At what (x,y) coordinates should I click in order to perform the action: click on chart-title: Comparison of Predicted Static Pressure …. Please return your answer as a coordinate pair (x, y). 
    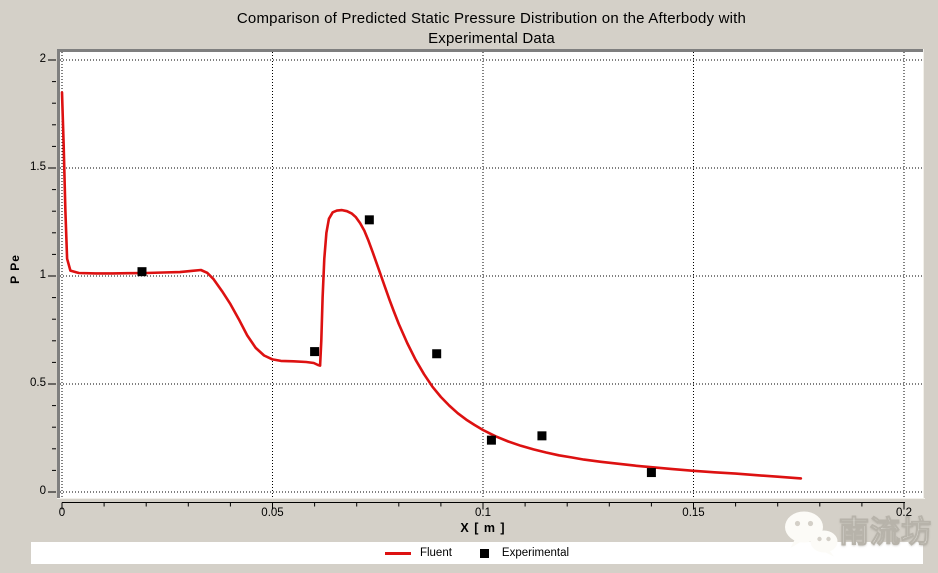
    Looking at the image, I should click on (491, 29).